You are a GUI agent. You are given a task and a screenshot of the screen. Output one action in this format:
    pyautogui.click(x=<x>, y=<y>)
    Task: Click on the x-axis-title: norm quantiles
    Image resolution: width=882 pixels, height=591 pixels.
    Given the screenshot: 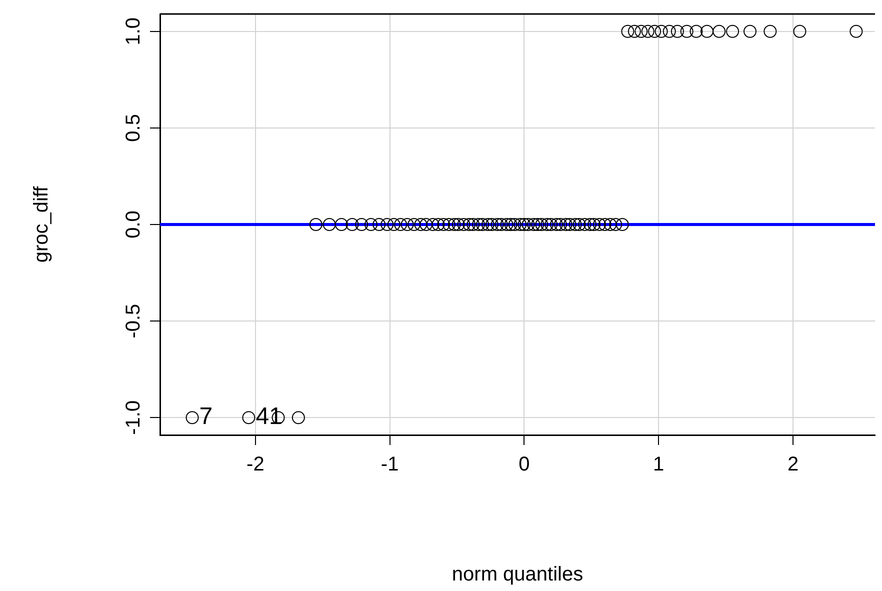 What is the action you would take?
    pyautogui.click(x=518, y=575)
    